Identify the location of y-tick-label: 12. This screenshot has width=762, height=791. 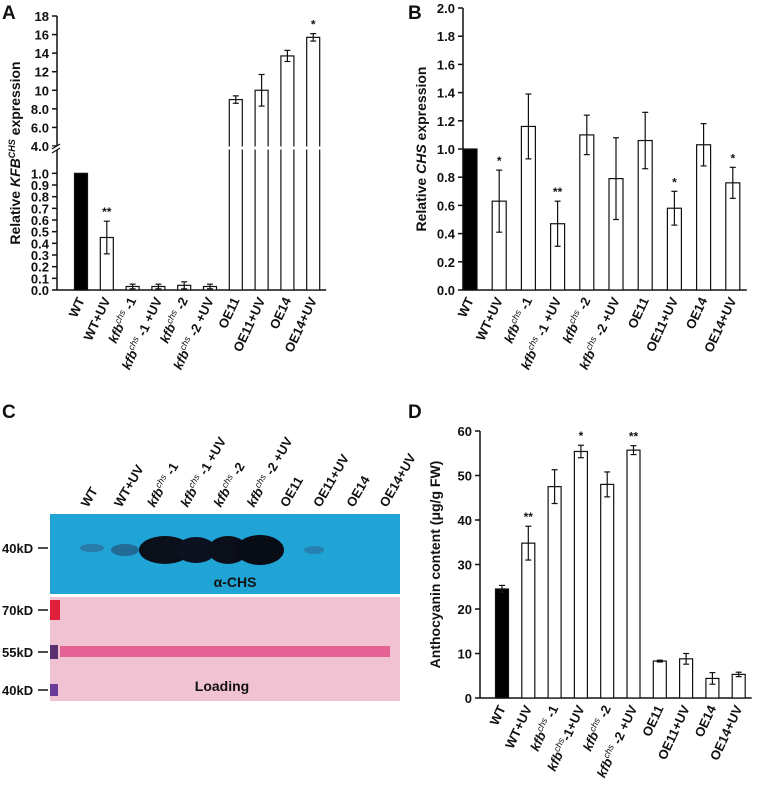
(42, 72).